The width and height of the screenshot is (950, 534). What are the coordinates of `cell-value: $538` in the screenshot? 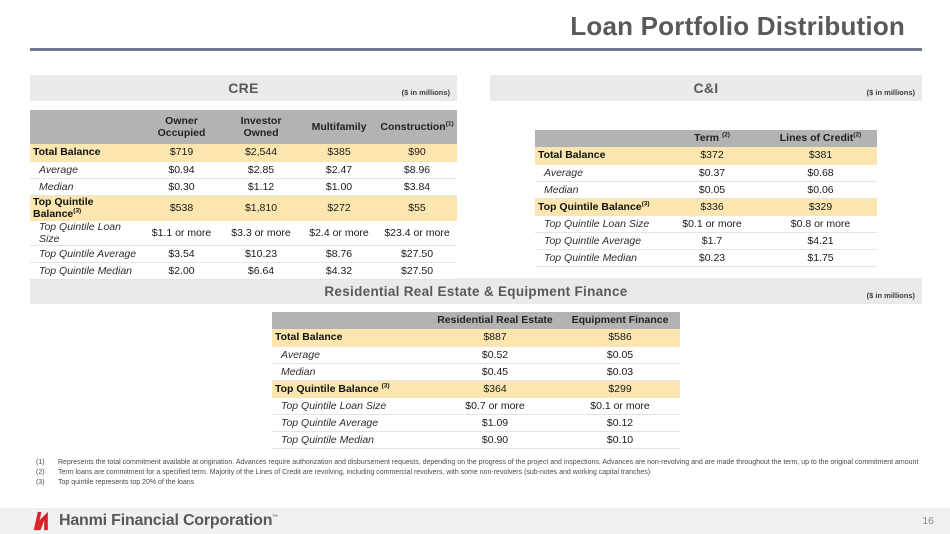 It's located at (181, 208).